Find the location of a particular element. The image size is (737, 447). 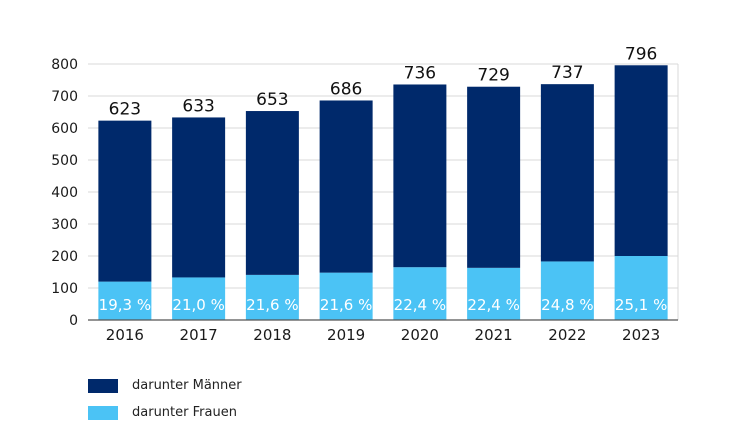

bar-maenner-2020 is located at coordinates (420, 176).